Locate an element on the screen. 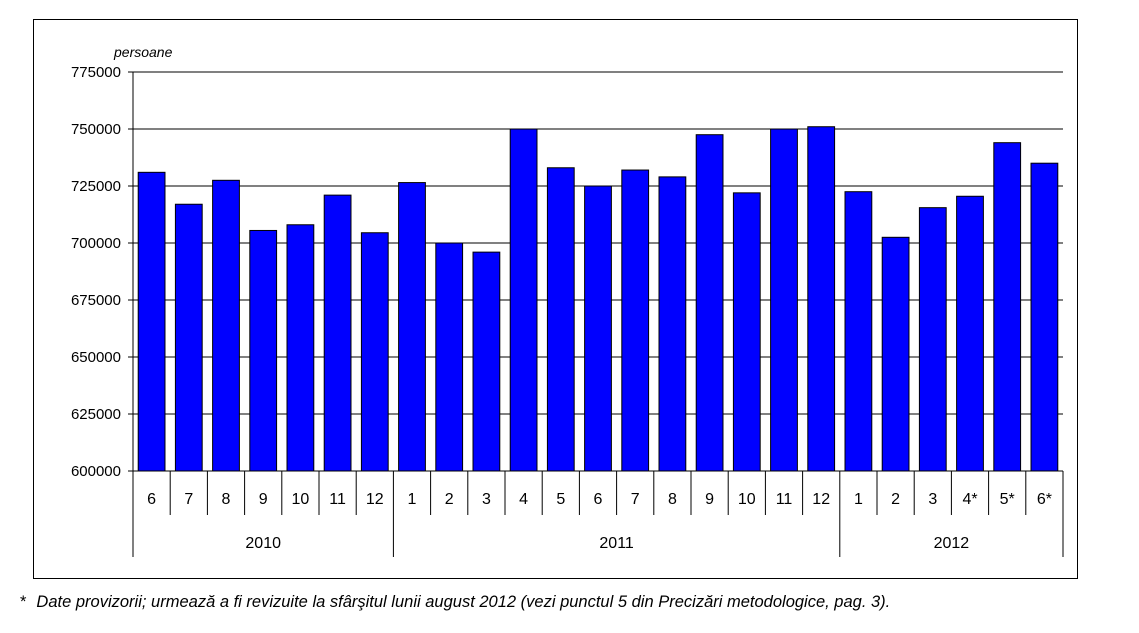  x-tick-label: 4 is located at coordinates (523, 499).